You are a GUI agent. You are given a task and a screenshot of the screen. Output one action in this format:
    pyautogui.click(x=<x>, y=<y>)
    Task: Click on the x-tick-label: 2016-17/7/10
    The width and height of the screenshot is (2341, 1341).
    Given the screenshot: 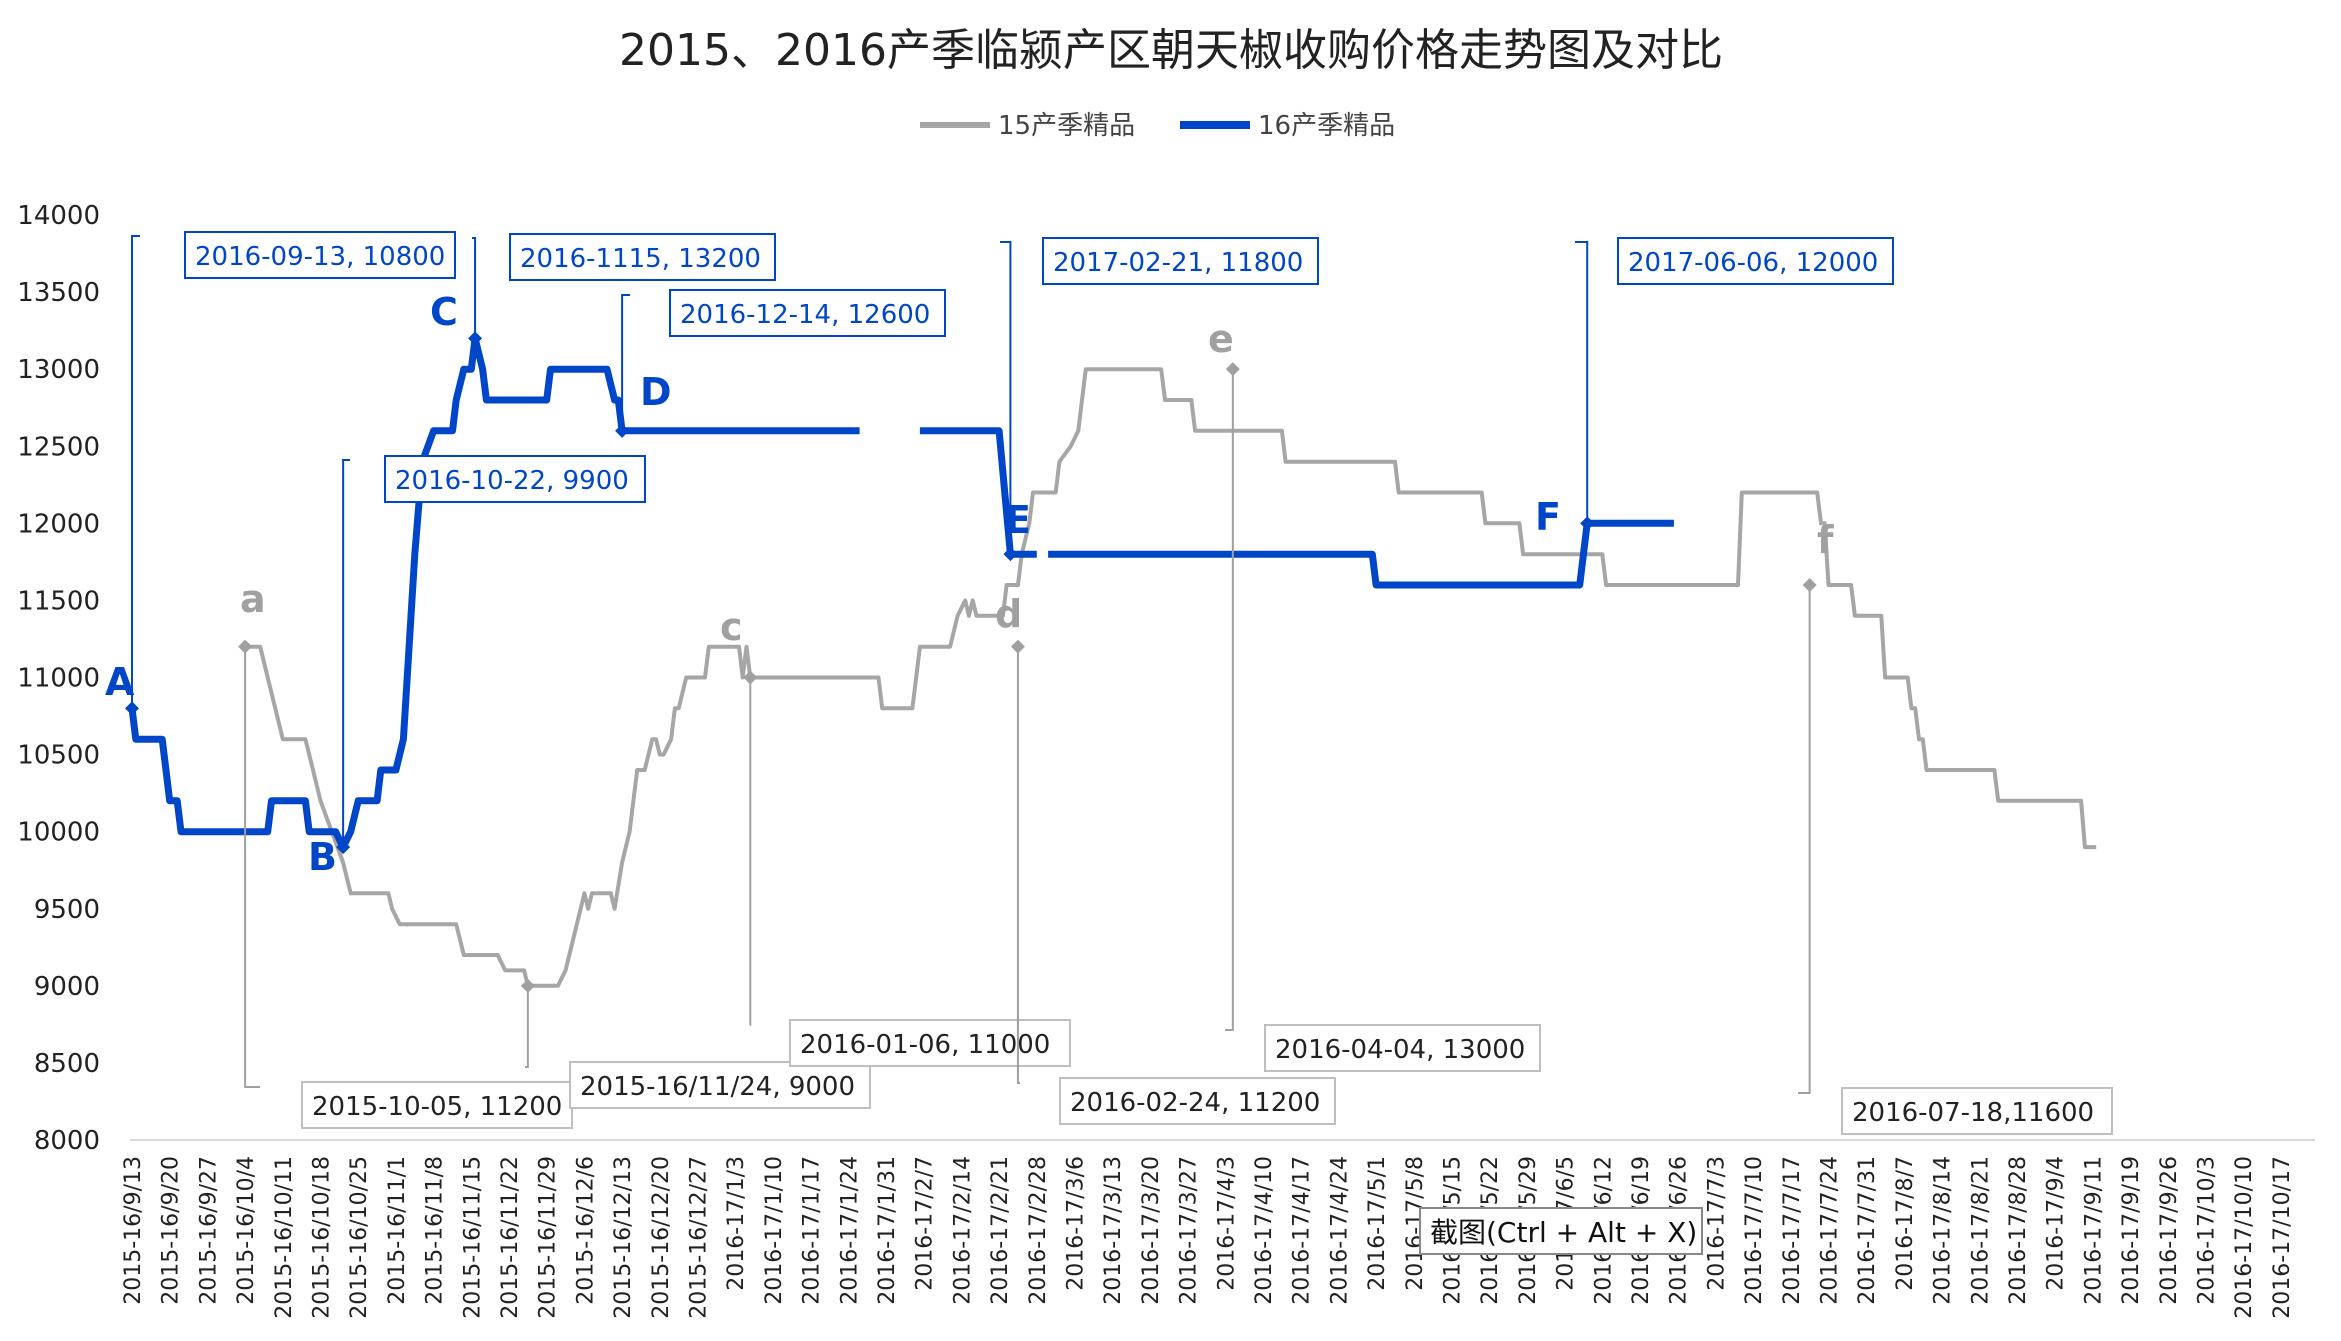 What is the action you would take?
    pyautogui.click(x=1754, y=1230)
    